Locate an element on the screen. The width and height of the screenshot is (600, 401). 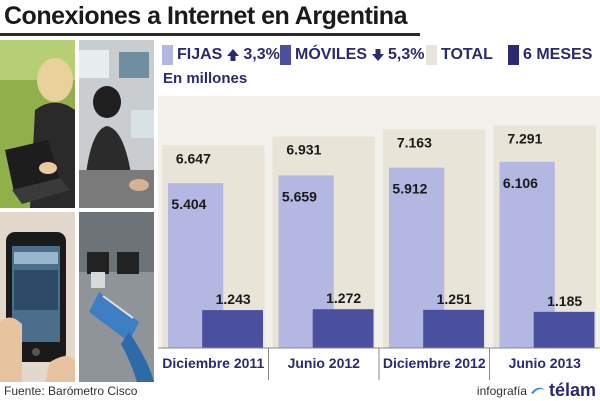
legend-swatch-total is located at coordinates (431, 55).